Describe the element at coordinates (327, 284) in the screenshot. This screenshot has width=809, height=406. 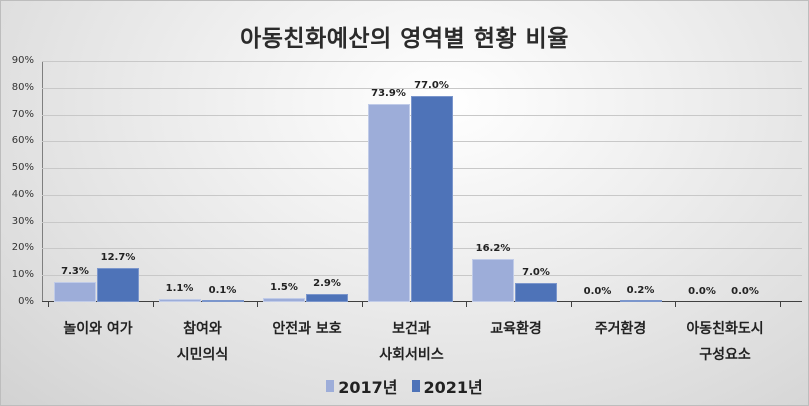
I see `data-label: 2.9%` at that location.